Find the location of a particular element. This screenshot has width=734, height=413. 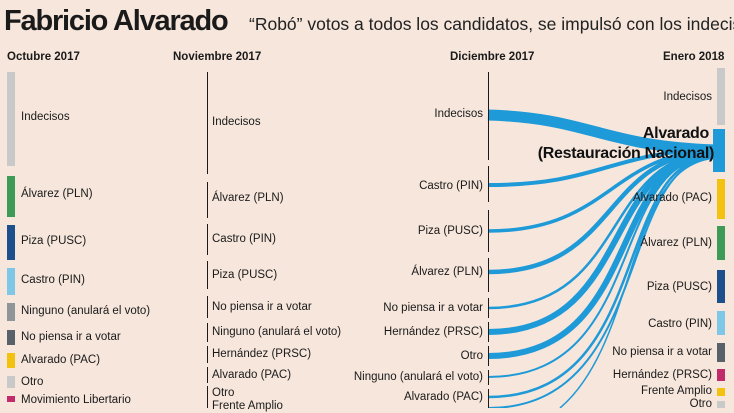

line-dic-castro is located at coordinates (488, 184).